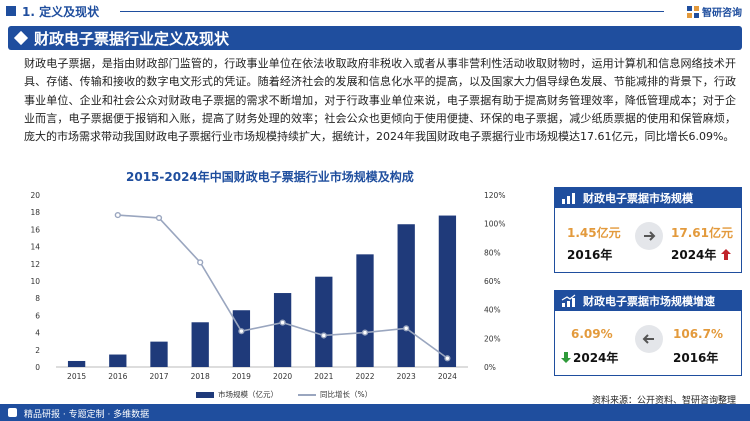 This screenshot has height=421, width=750. Describe the element at coordinates (291, 394) in the screenshot. I see `chart-legend: 市场规模（亿元） 同比增长（%）` at that location.